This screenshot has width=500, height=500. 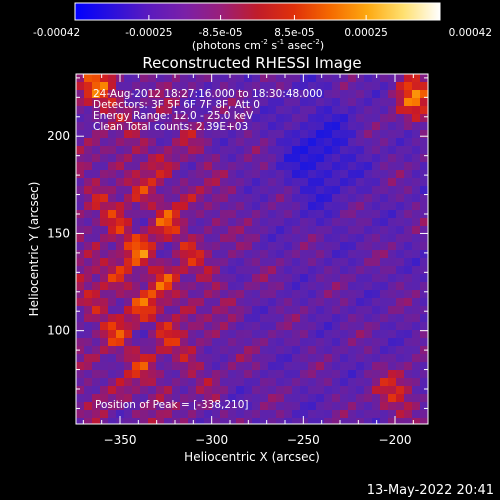 What do you see at coordinates (34, 249) in the screenshot?
I see `y-axis-label: Heliocentric Y (arcsec)` at bounding box center [34, 249].